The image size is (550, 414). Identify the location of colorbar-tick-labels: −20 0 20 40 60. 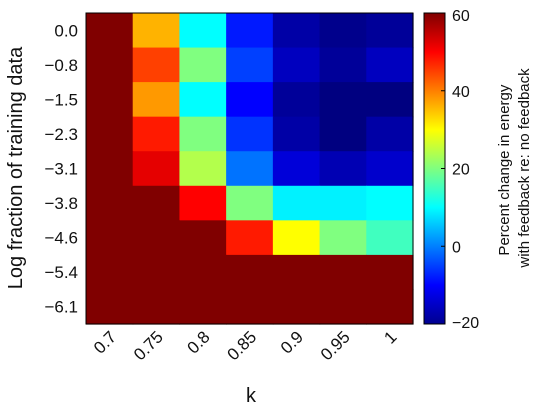
(460, 170).